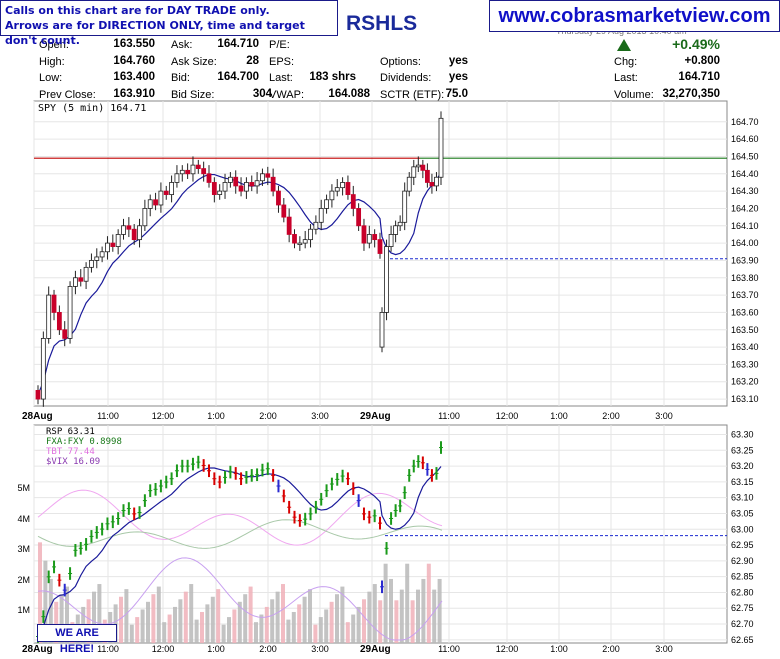 The height and width of the screenshot is (659, 780). I want to click on y-tick-label: 62.90, so click(742, 561).